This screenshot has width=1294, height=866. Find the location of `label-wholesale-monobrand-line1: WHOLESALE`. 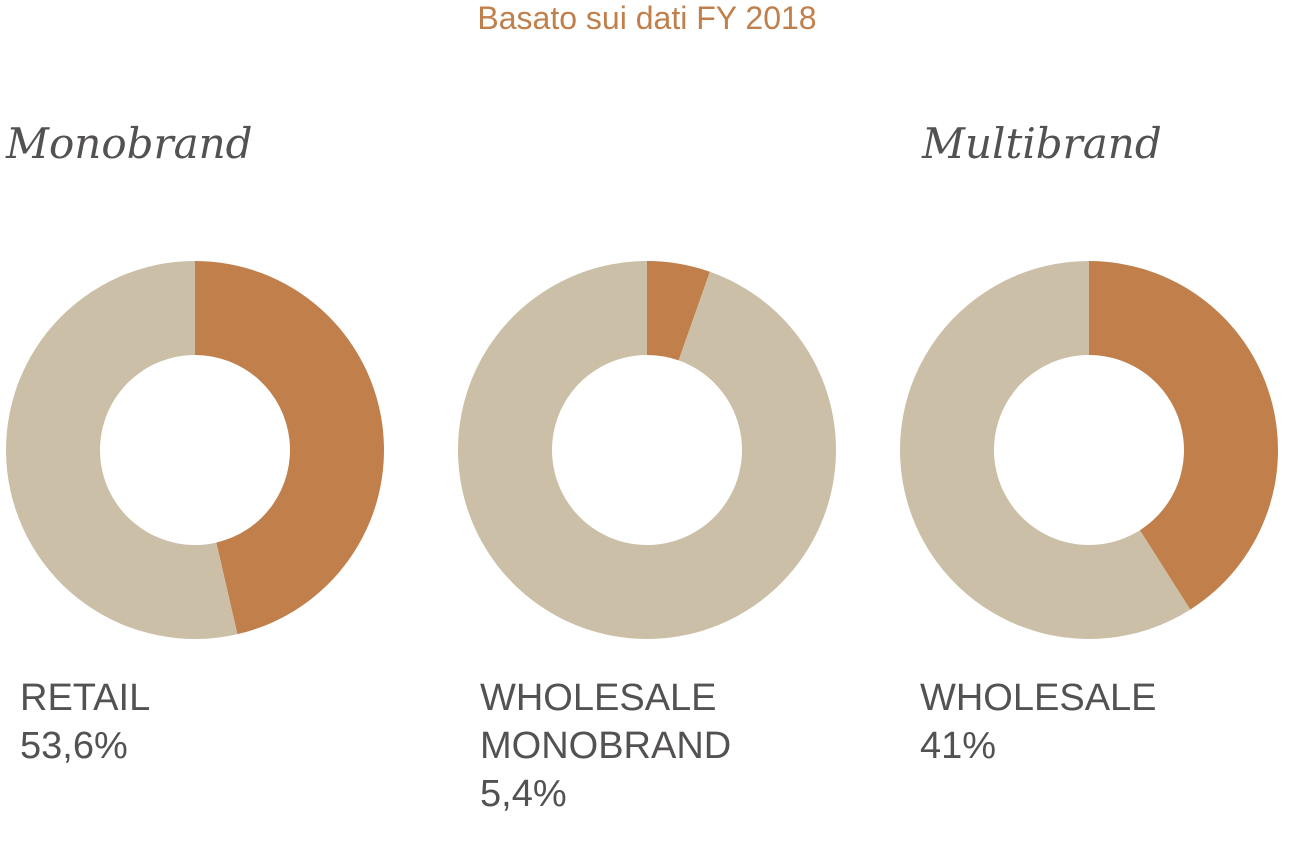

label-wholesale-monobrand-line1: WHOLESALE is located at coordinates (598, 698).